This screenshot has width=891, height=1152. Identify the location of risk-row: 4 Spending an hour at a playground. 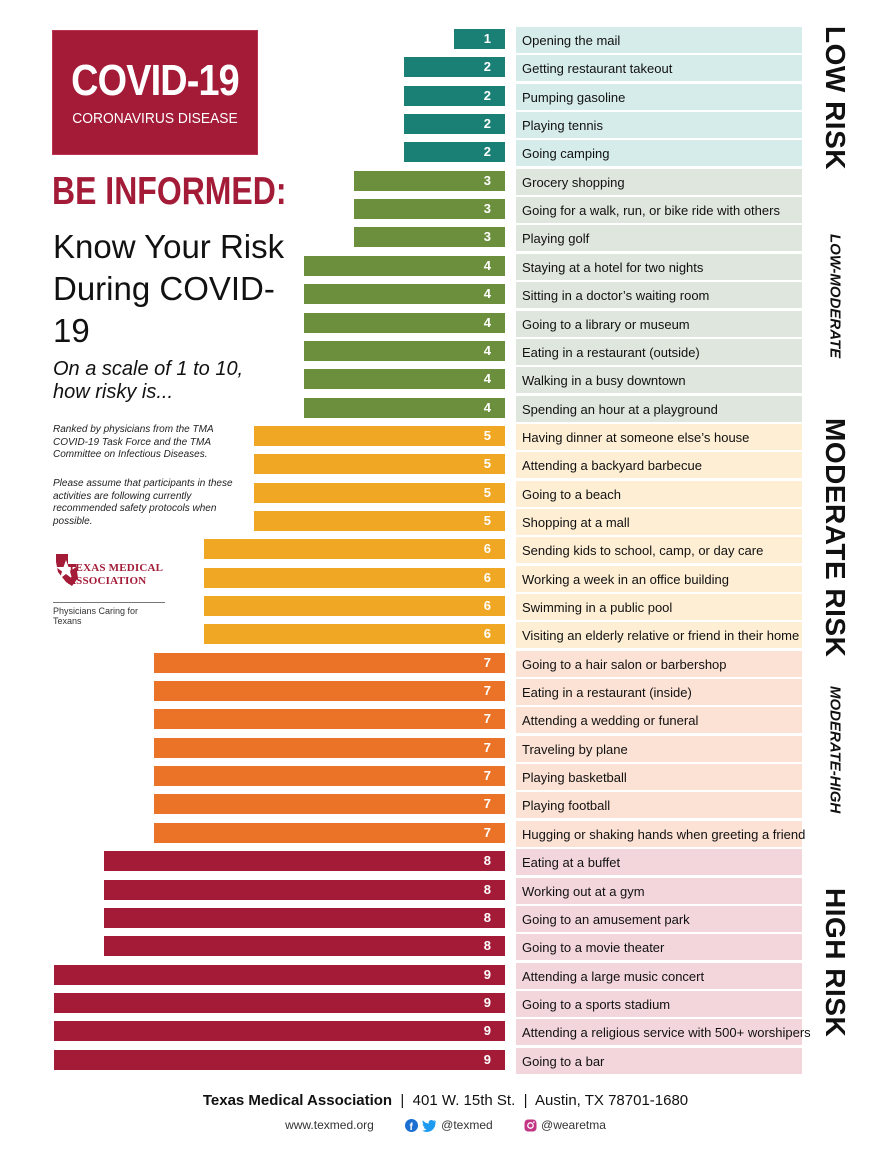
(445, 409).